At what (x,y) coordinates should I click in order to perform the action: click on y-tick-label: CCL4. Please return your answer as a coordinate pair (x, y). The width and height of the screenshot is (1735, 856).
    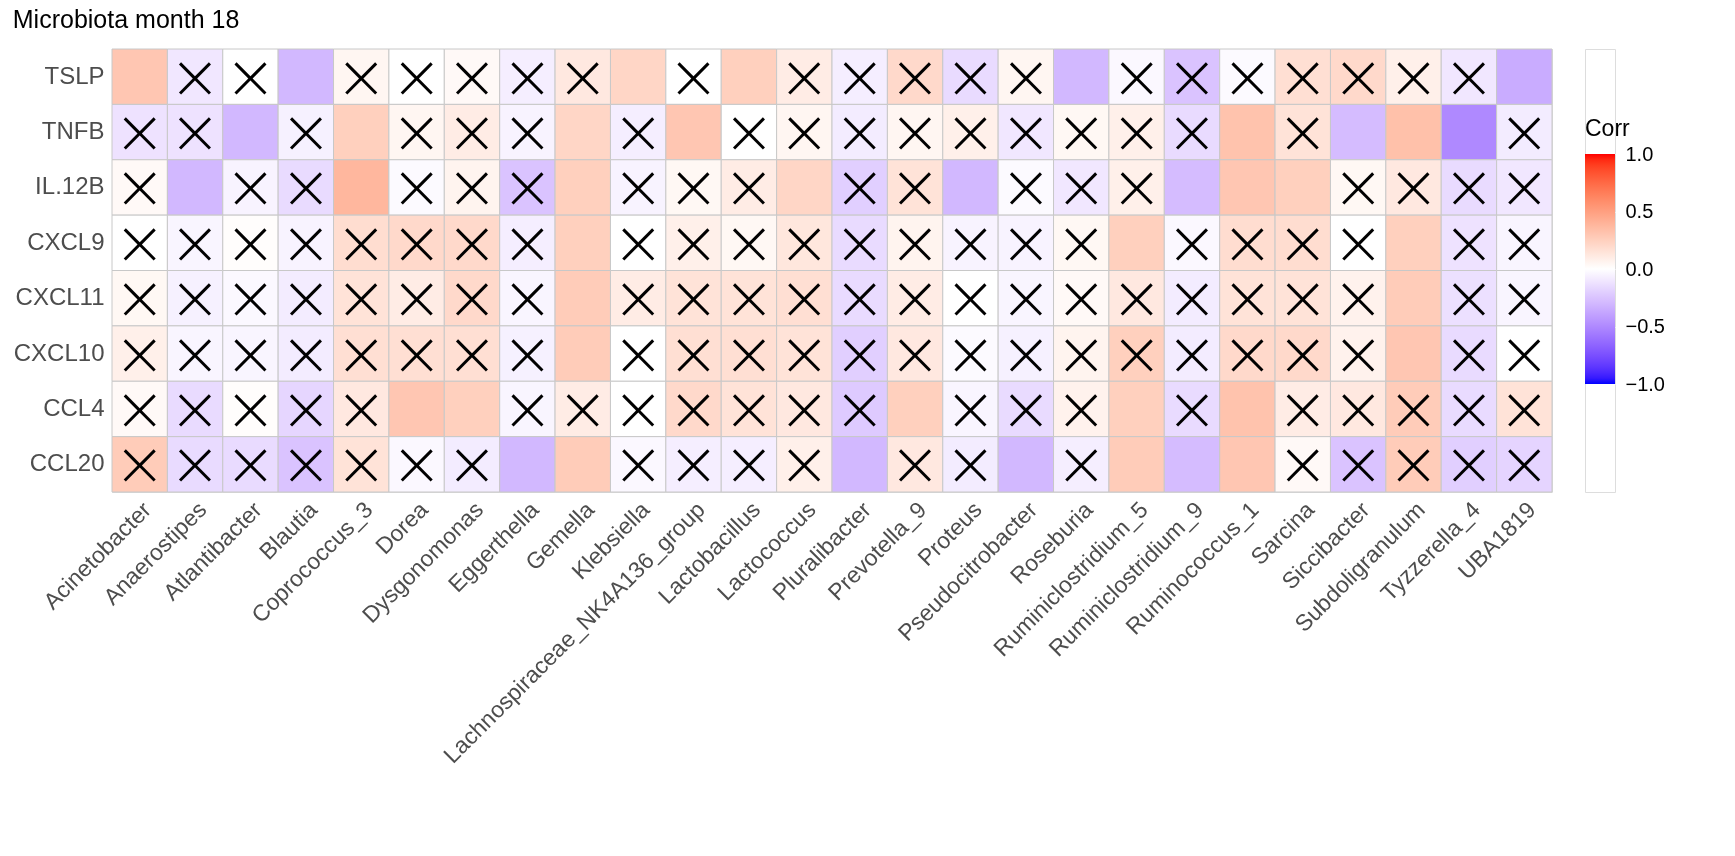
    Looking at the image, I should click on (74, 407).